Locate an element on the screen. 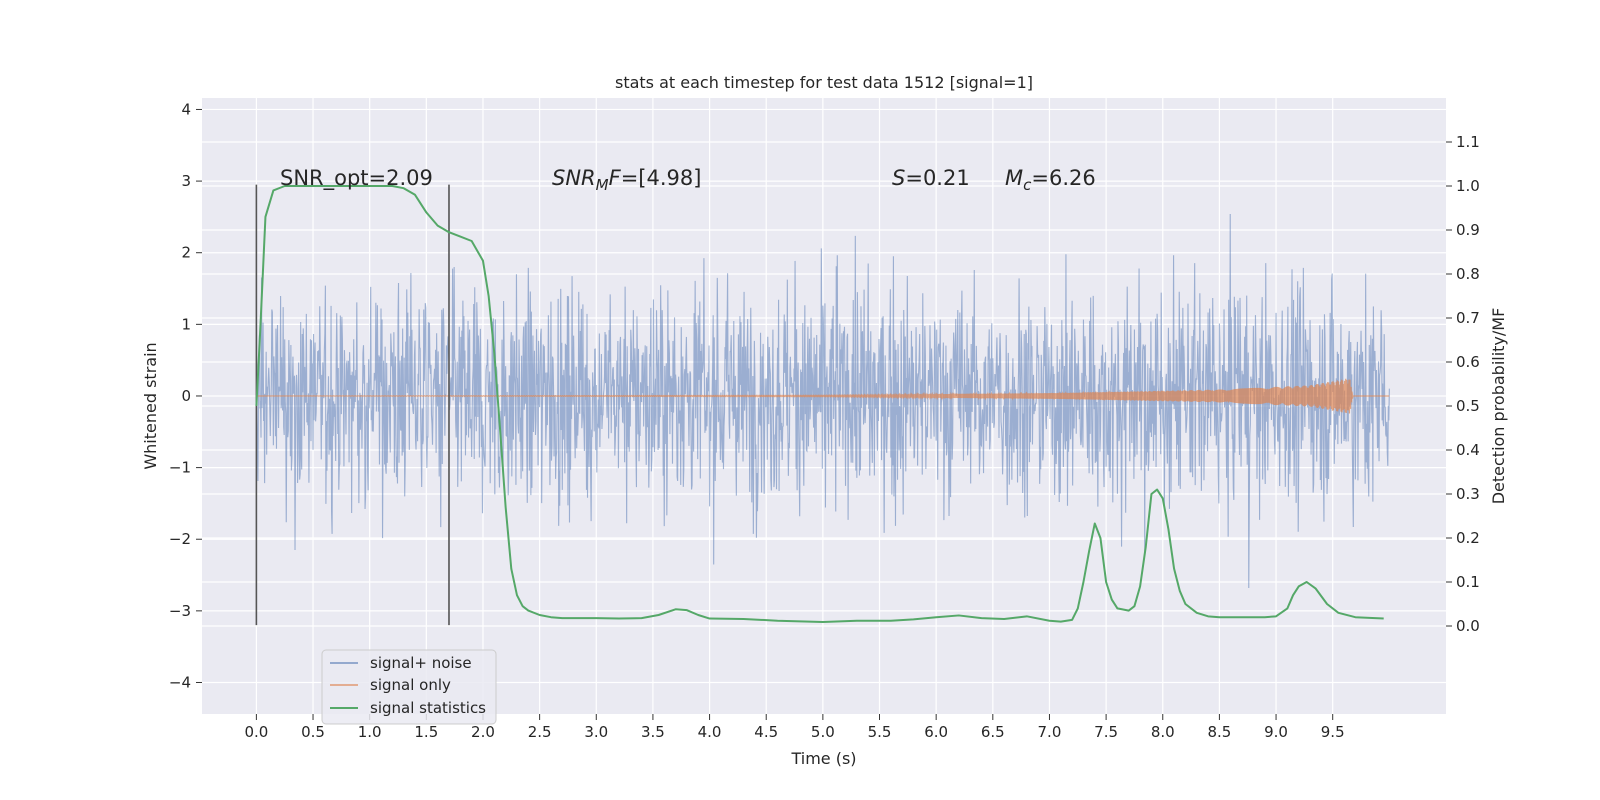 This screenshot has height=800, width=1600. y-tick-label-right: 0.1 is located at coordinates (1468, 582).